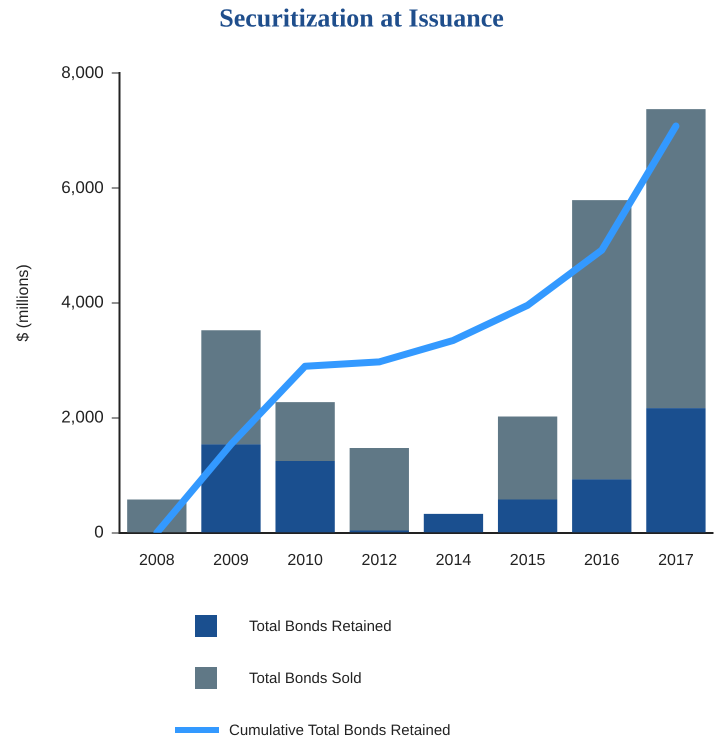 Image resolution: width=721 pixels, height=744 pixels. Describe the element at coordinates (82, 187) in the screenshot. I see `y-tick-label: 6,000` at that location.